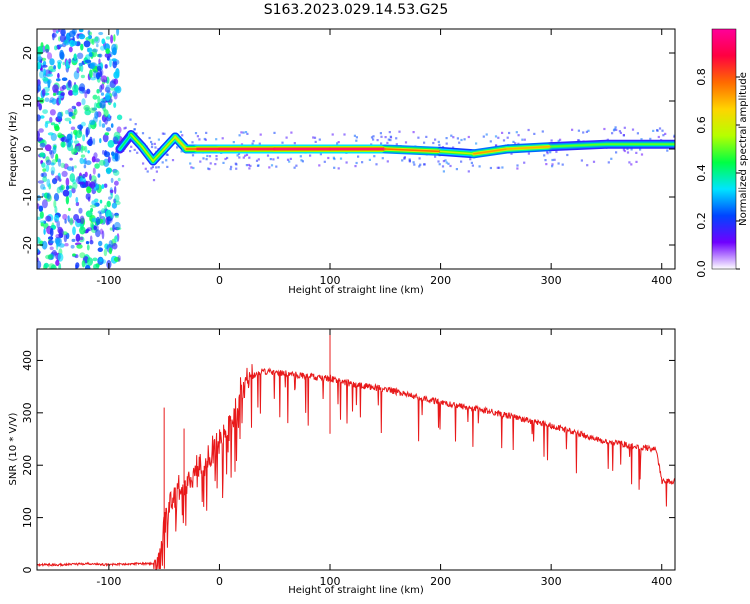  What do you see at coordinates (27, 101) in the screenshot?
I see `spectrogram-y-tick-label: 10` at bounding box center [27, 101].